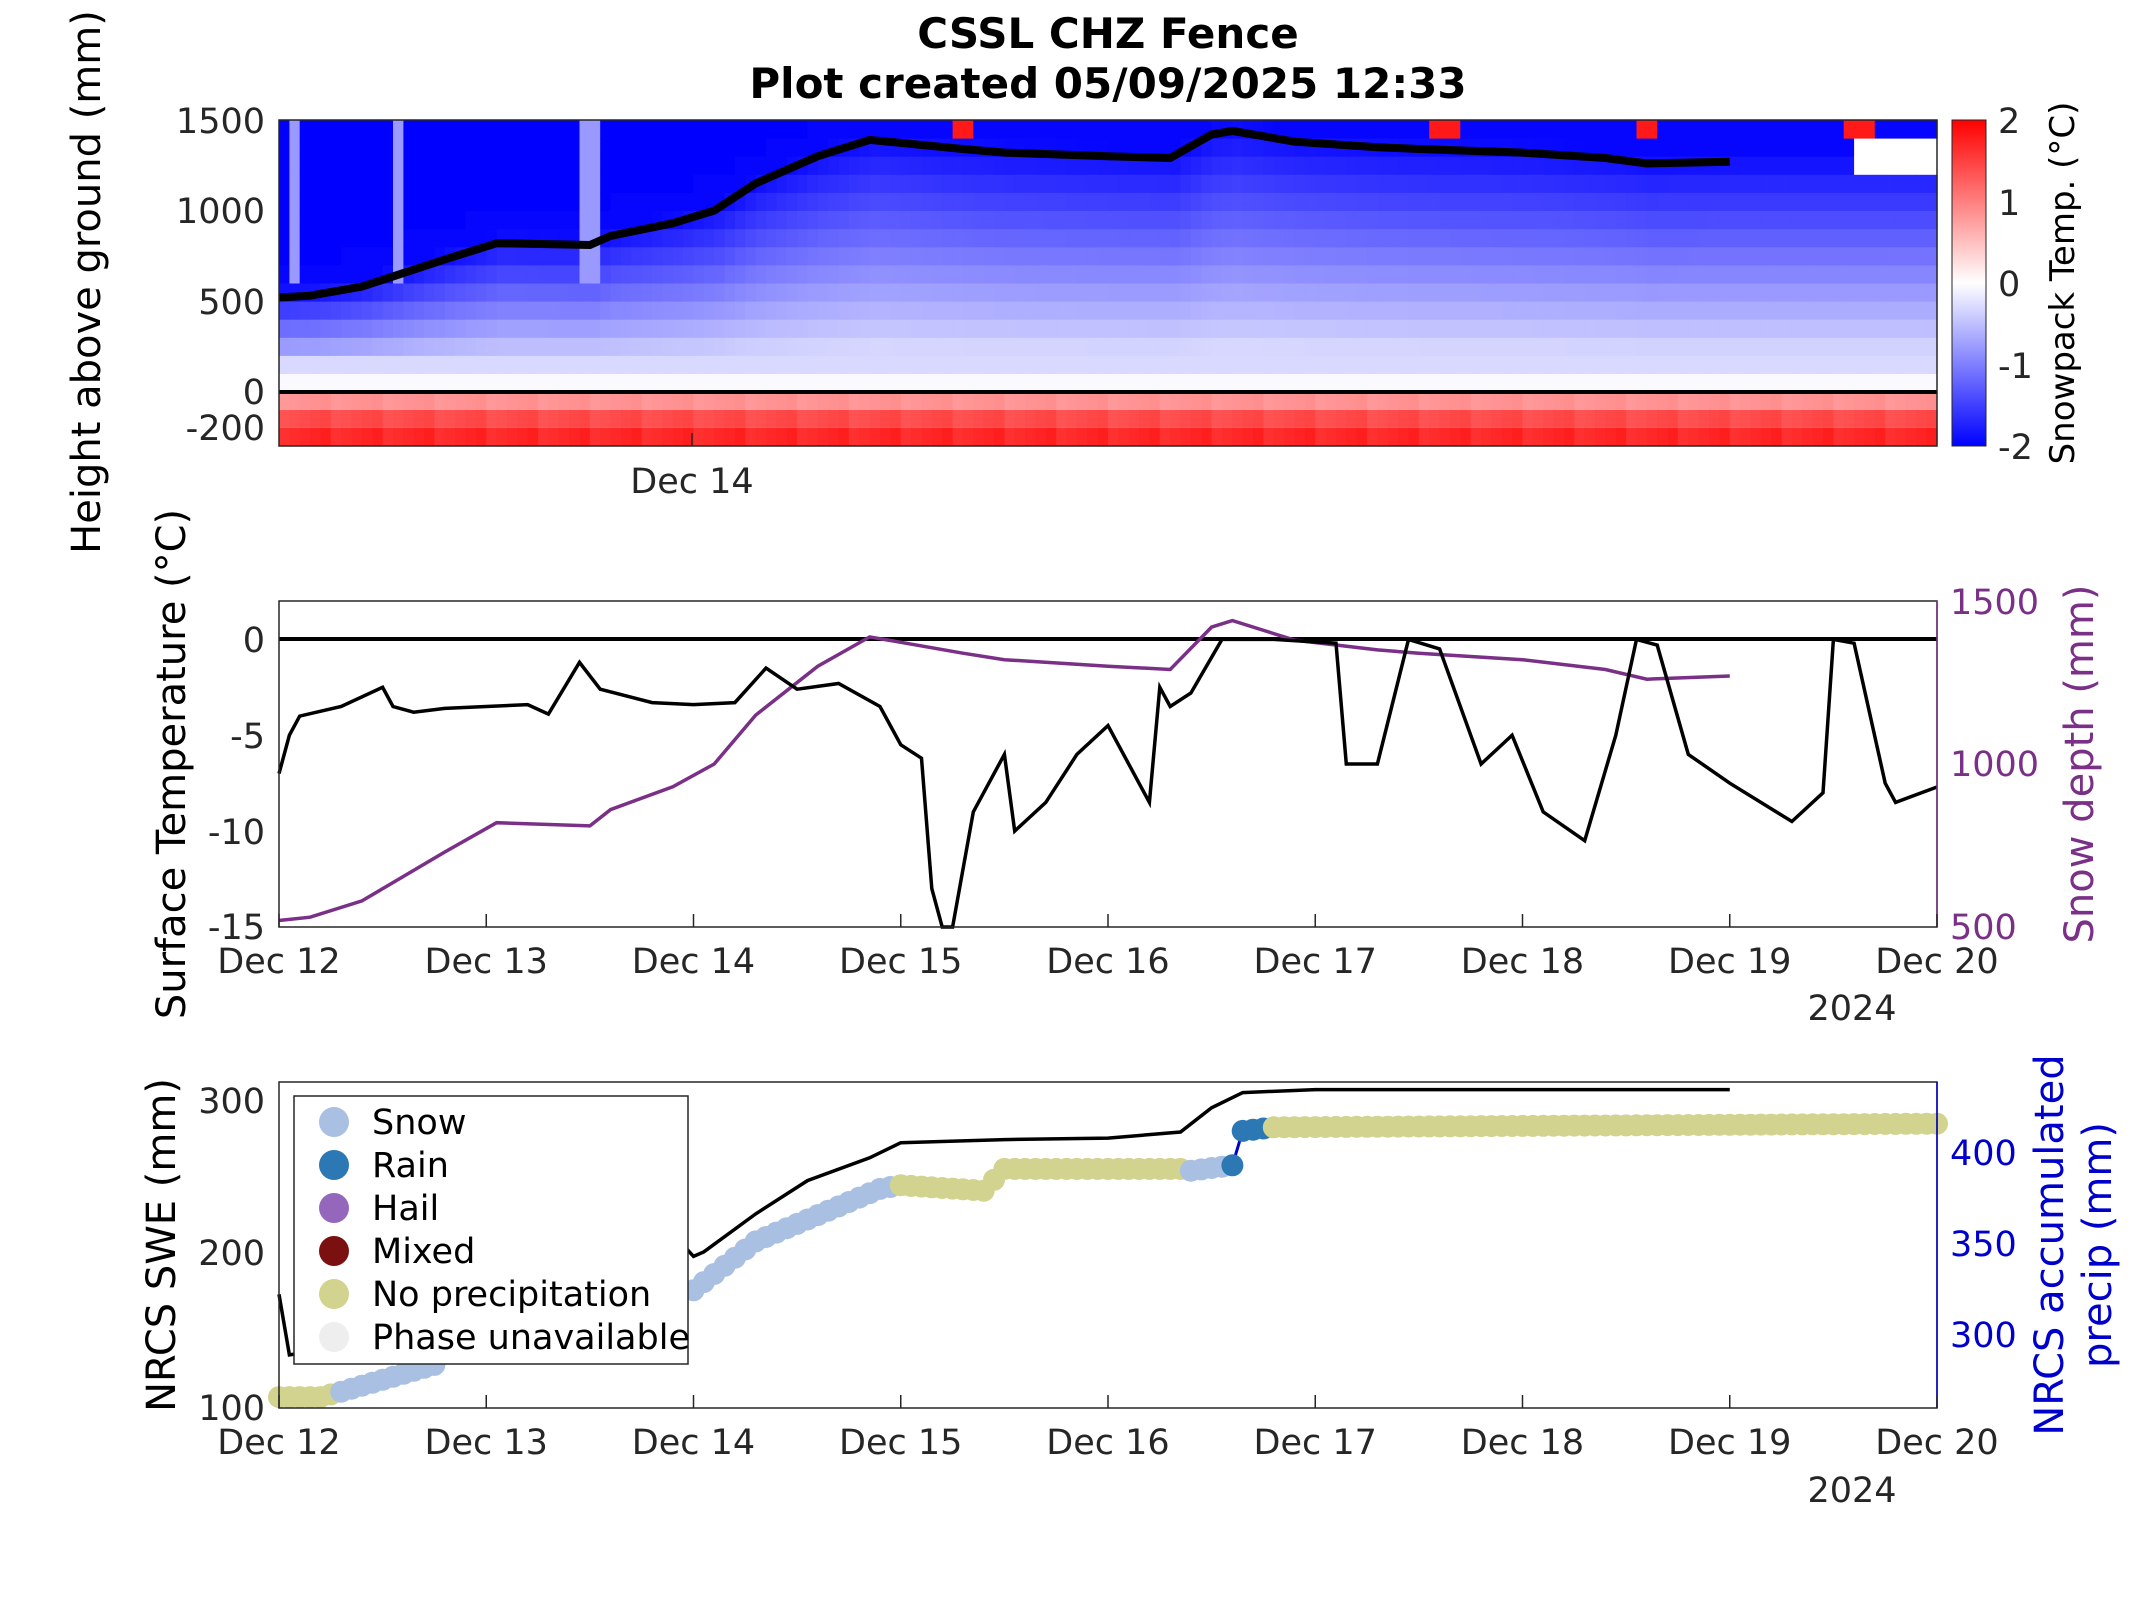  What do you see at coordinates (419, 1123) in the screenshot?
I see `legend-snow-label: Snow` at bounding box center [419, 1123].